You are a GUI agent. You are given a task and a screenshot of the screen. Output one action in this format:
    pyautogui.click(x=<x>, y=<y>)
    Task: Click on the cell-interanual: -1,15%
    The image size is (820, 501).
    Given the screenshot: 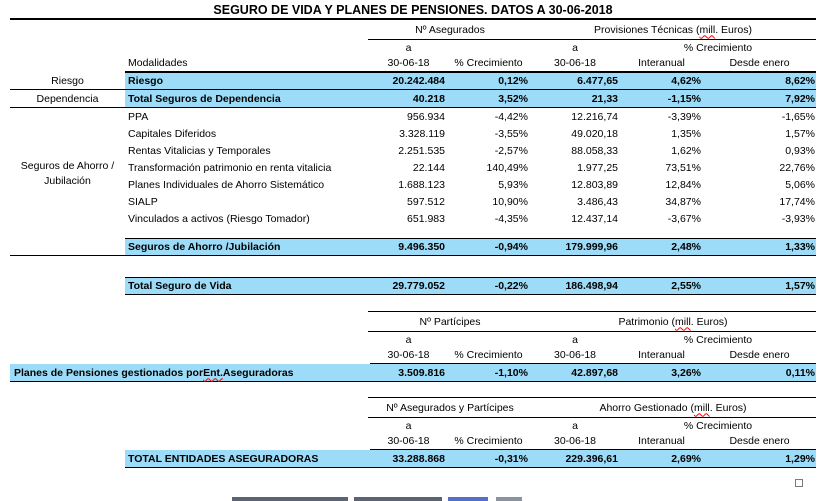 What is the action you would take?
    pyautogui.click(x=684, y=98)
    